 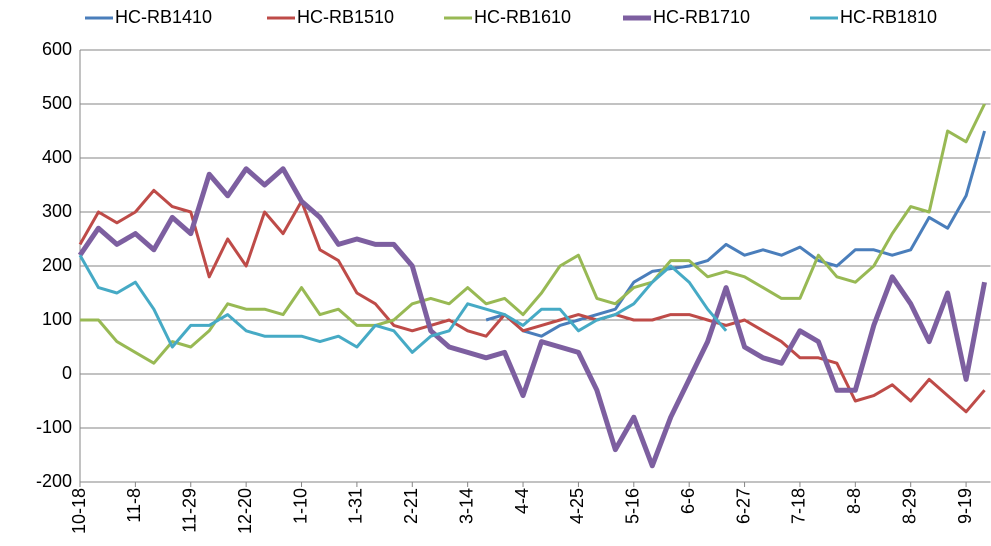 What do you see at coordinates (245, 511) in the screenshot?
I see `x-tick-label: 12-20` at bounding box center [245, 511].